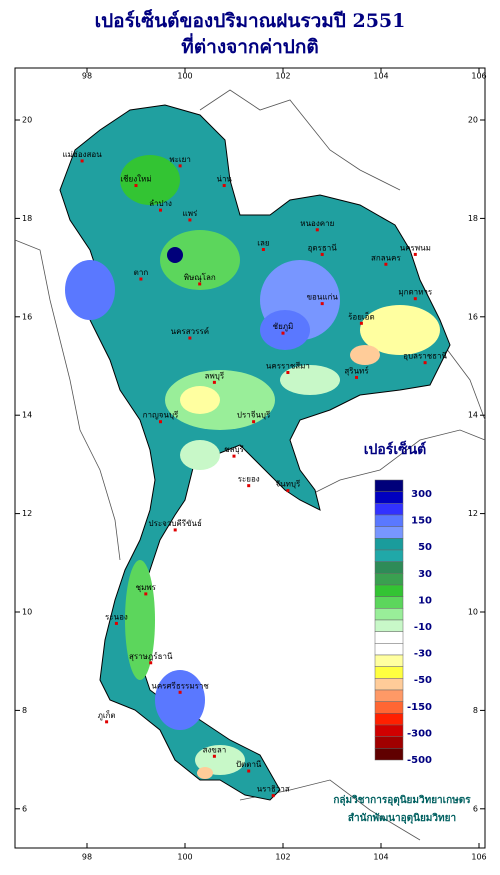 The image size is (500, 875). I want to click on province-label: ระยอง, so click(249, 479).